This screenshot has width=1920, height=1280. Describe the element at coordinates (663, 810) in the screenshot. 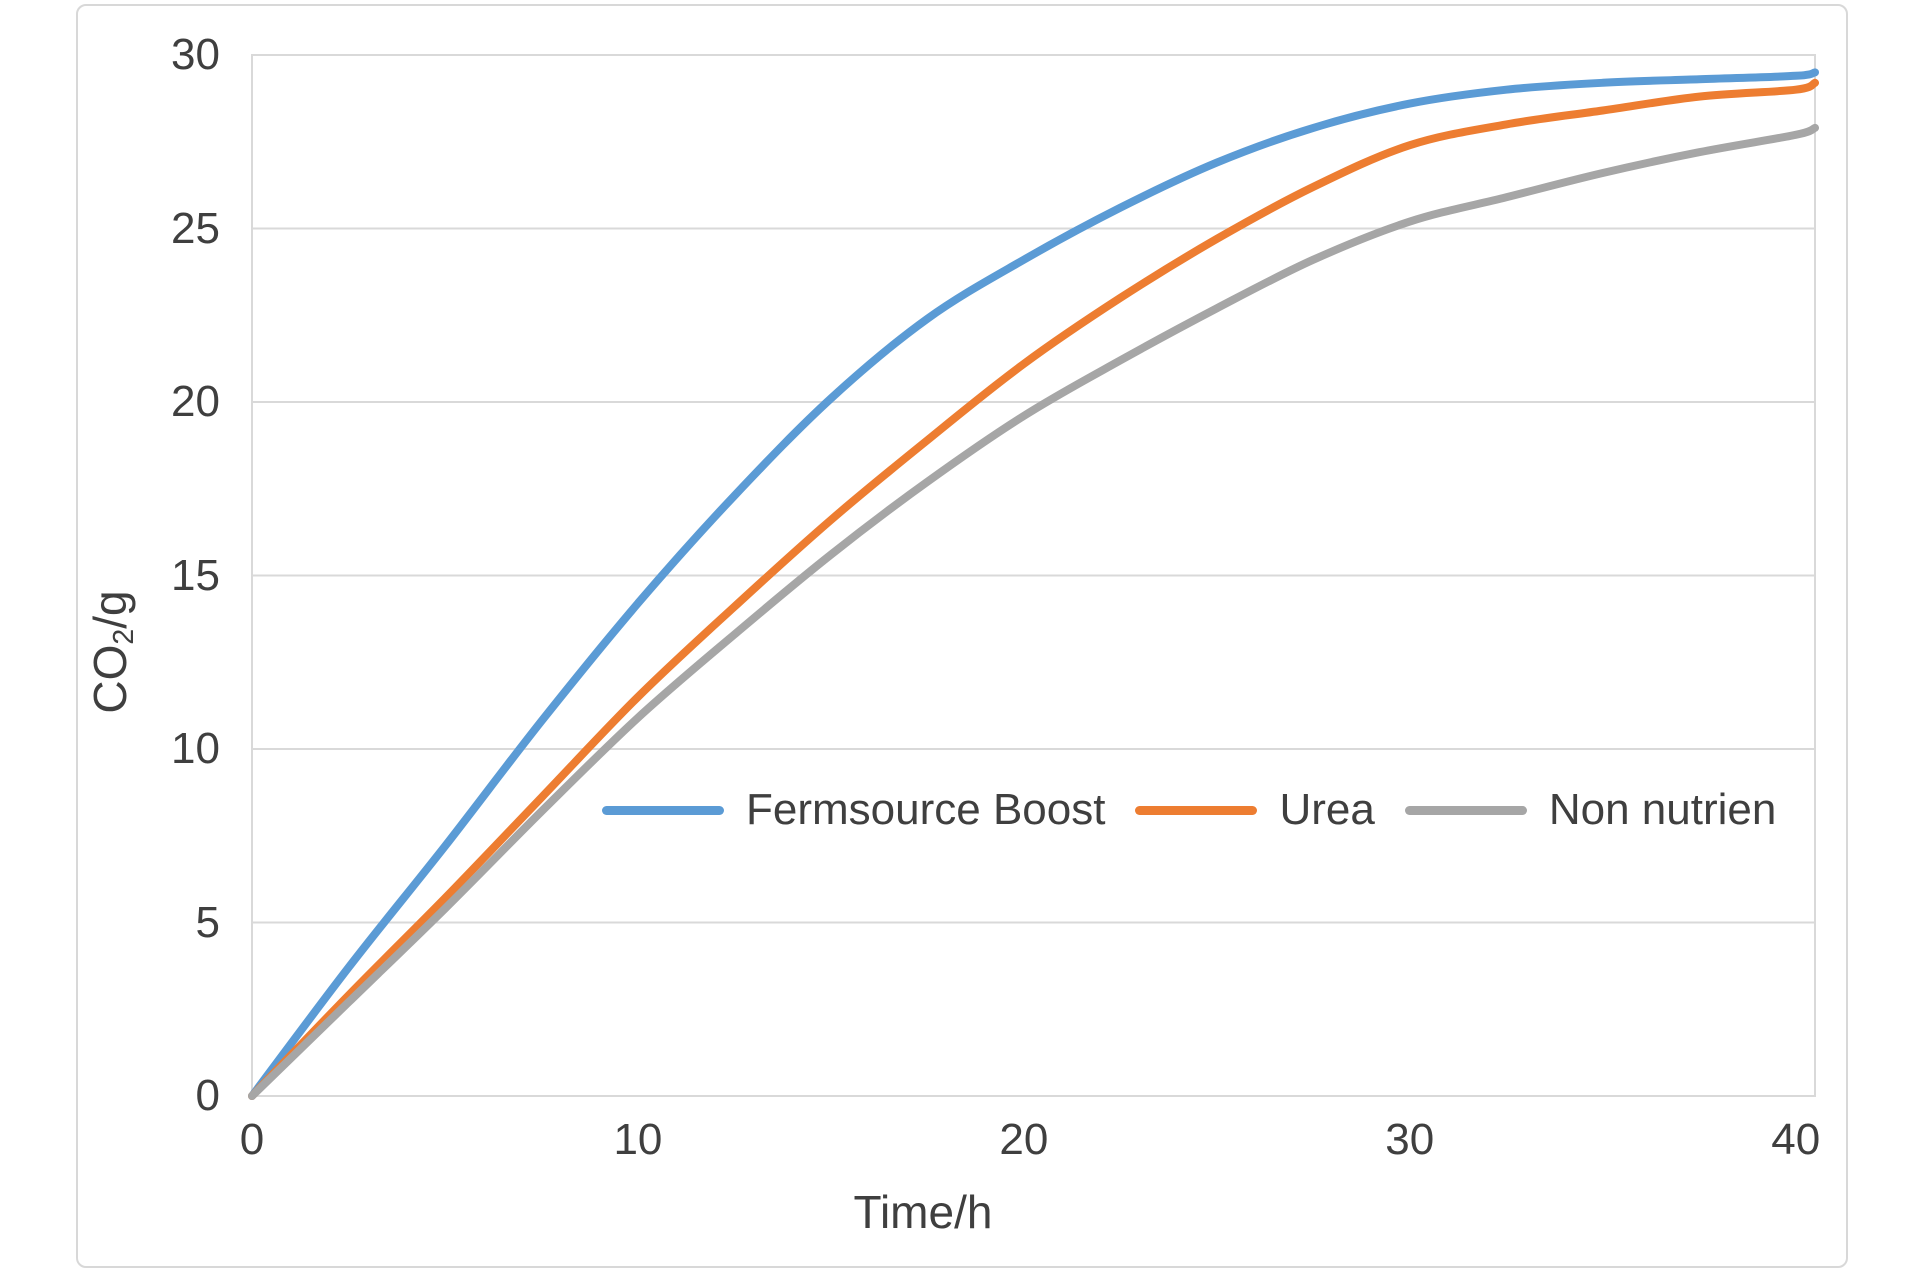

I see `legend-line-sample-fermsource-boost` at that location.